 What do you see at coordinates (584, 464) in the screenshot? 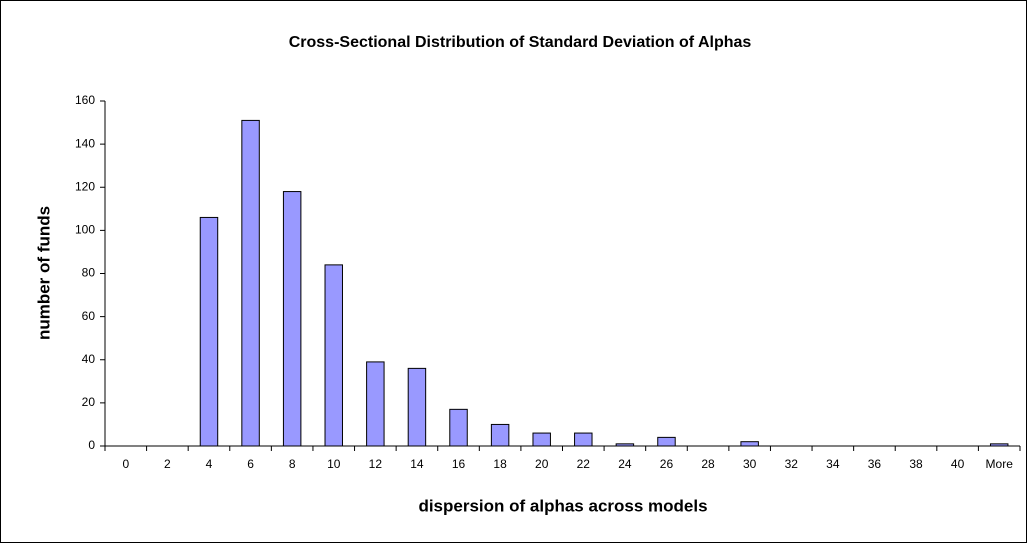
I see `x-tick-label: 22` at bounding box center [584, 464].